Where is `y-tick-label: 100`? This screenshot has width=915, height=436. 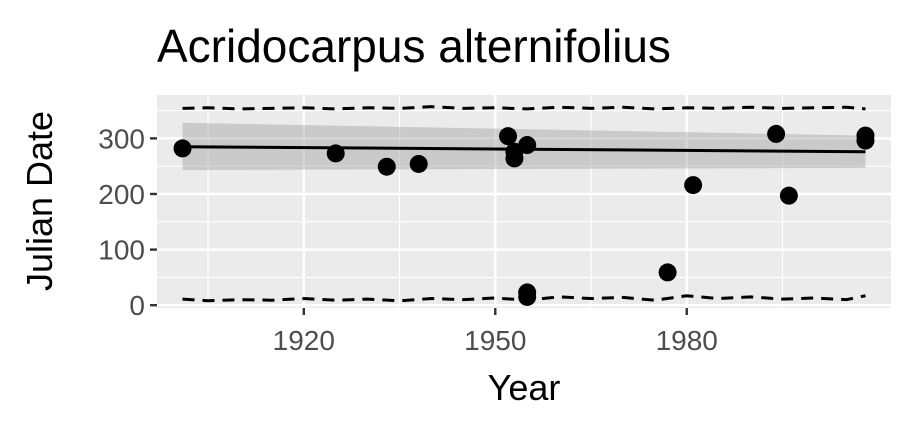 y-tick-label: 100 is located at coordinates (121, 250).